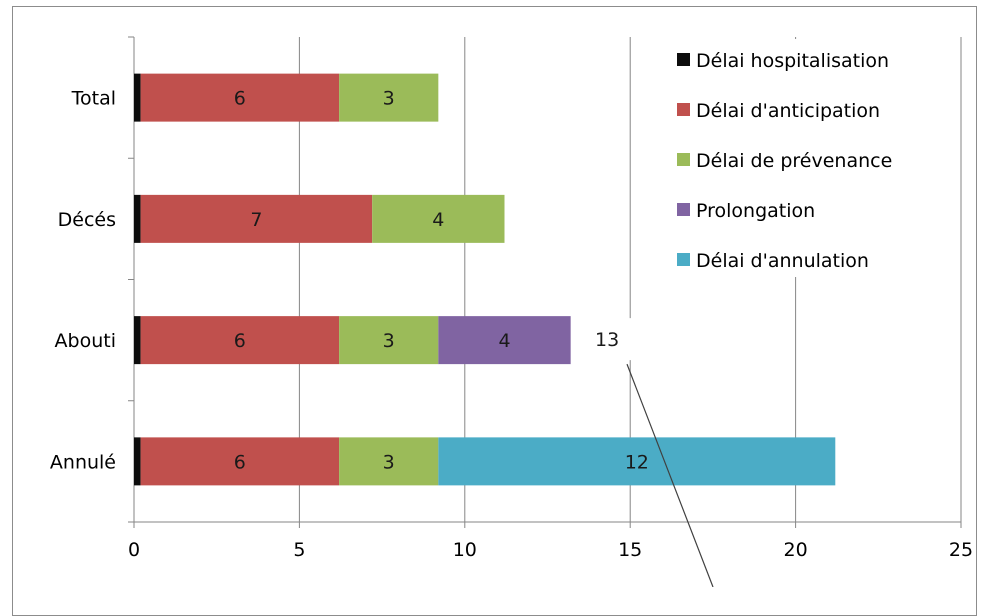  What do you see at coordinates (796, 550) in the screenshot?
I see `x-tick-label: 20` at bounding box center [796, 550].